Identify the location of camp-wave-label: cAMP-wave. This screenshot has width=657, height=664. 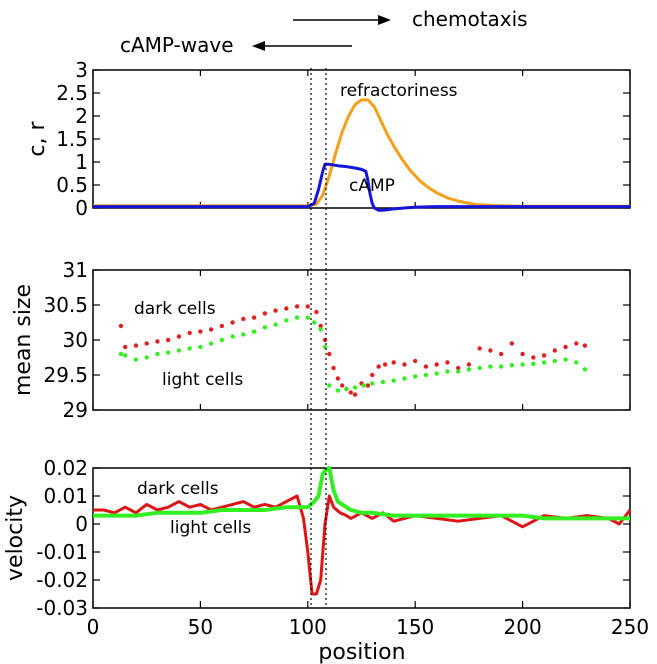
(177, 45).